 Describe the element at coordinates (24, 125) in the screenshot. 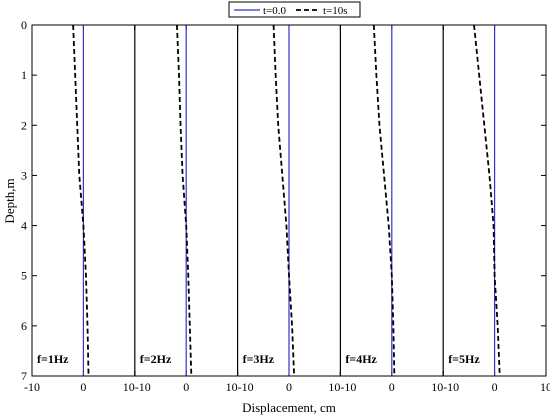

I see `y-tick-label: 2` at that location.